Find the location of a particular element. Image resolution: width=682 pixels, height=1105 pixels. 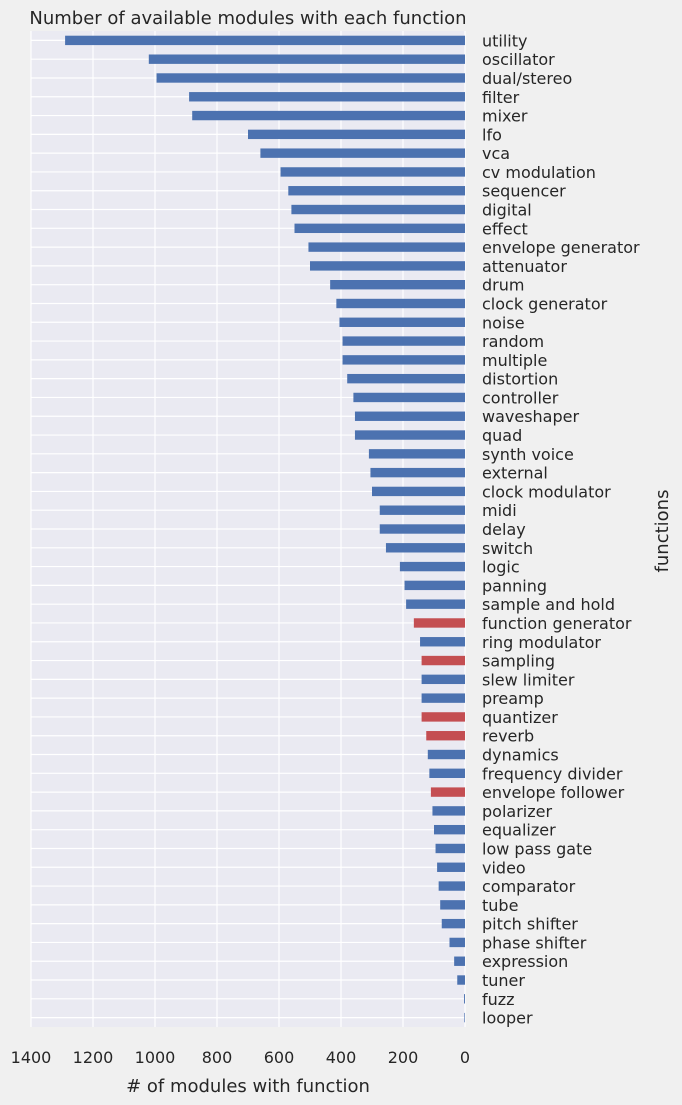

y-axis-label: functions is located at coordinates (662, 531).